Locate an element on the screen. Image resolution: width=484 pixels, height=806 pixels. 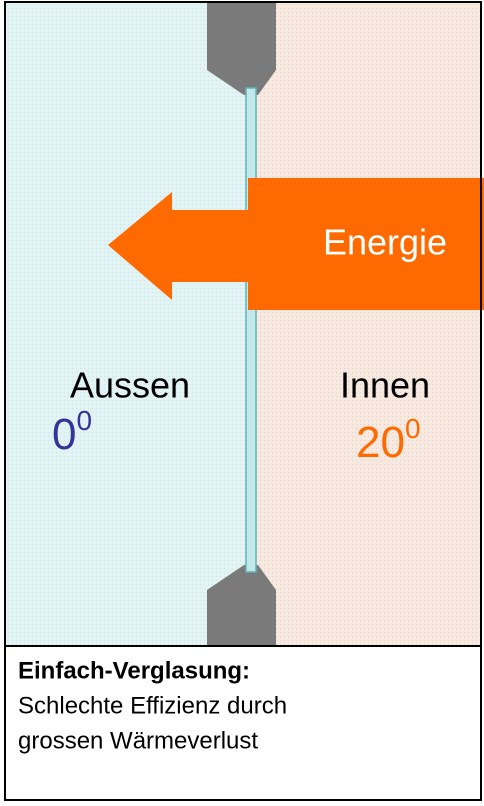
temperature-value: 20 is located at coordinates (380, 442).